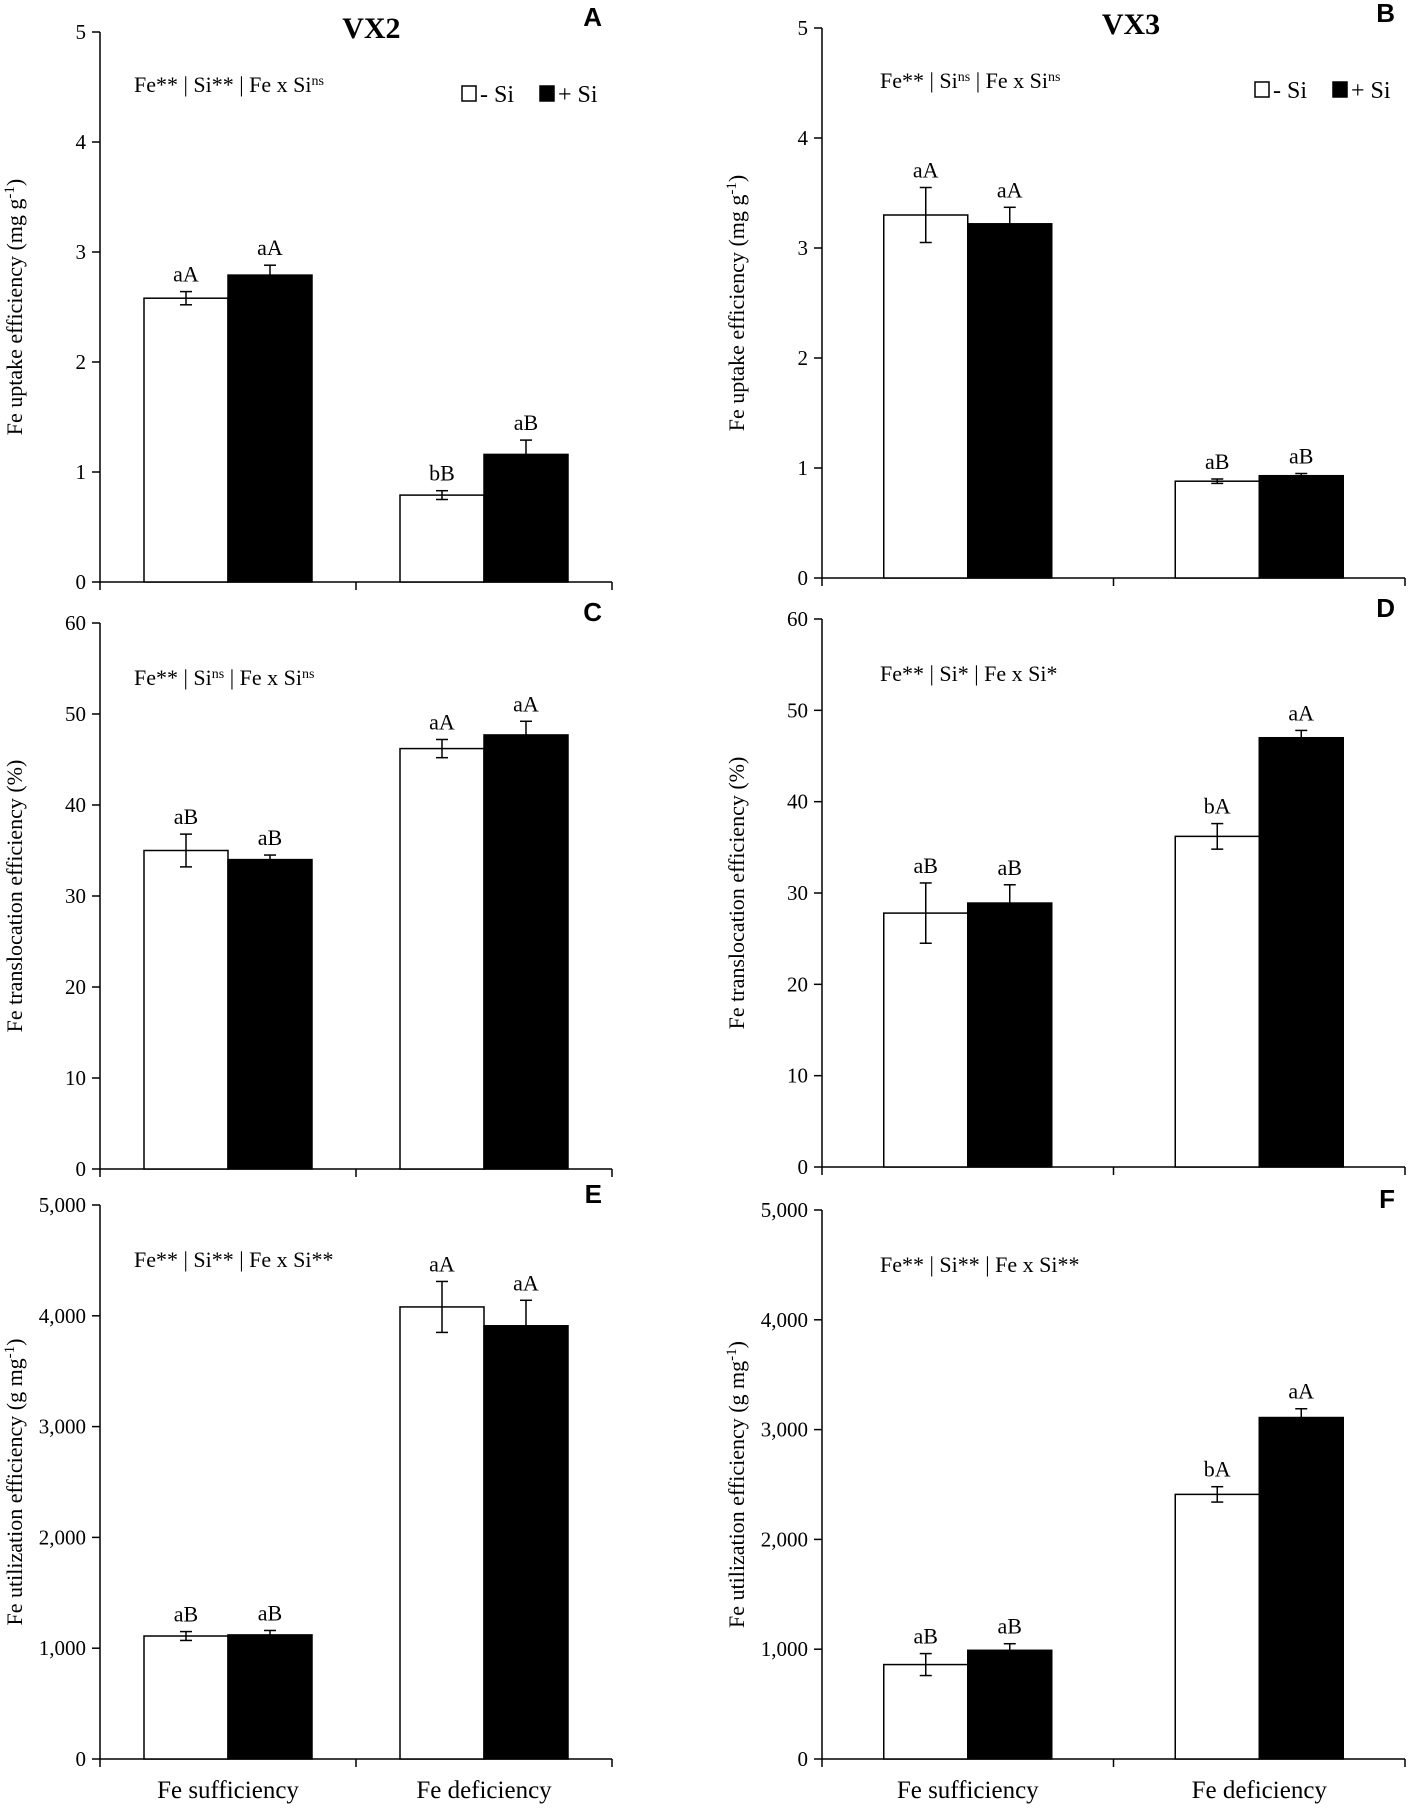 This screenshot has height=1808, width=1417. I want to click on y-axis-label: Fe utilization efficiency (g mg-1), so click(14, 1481).